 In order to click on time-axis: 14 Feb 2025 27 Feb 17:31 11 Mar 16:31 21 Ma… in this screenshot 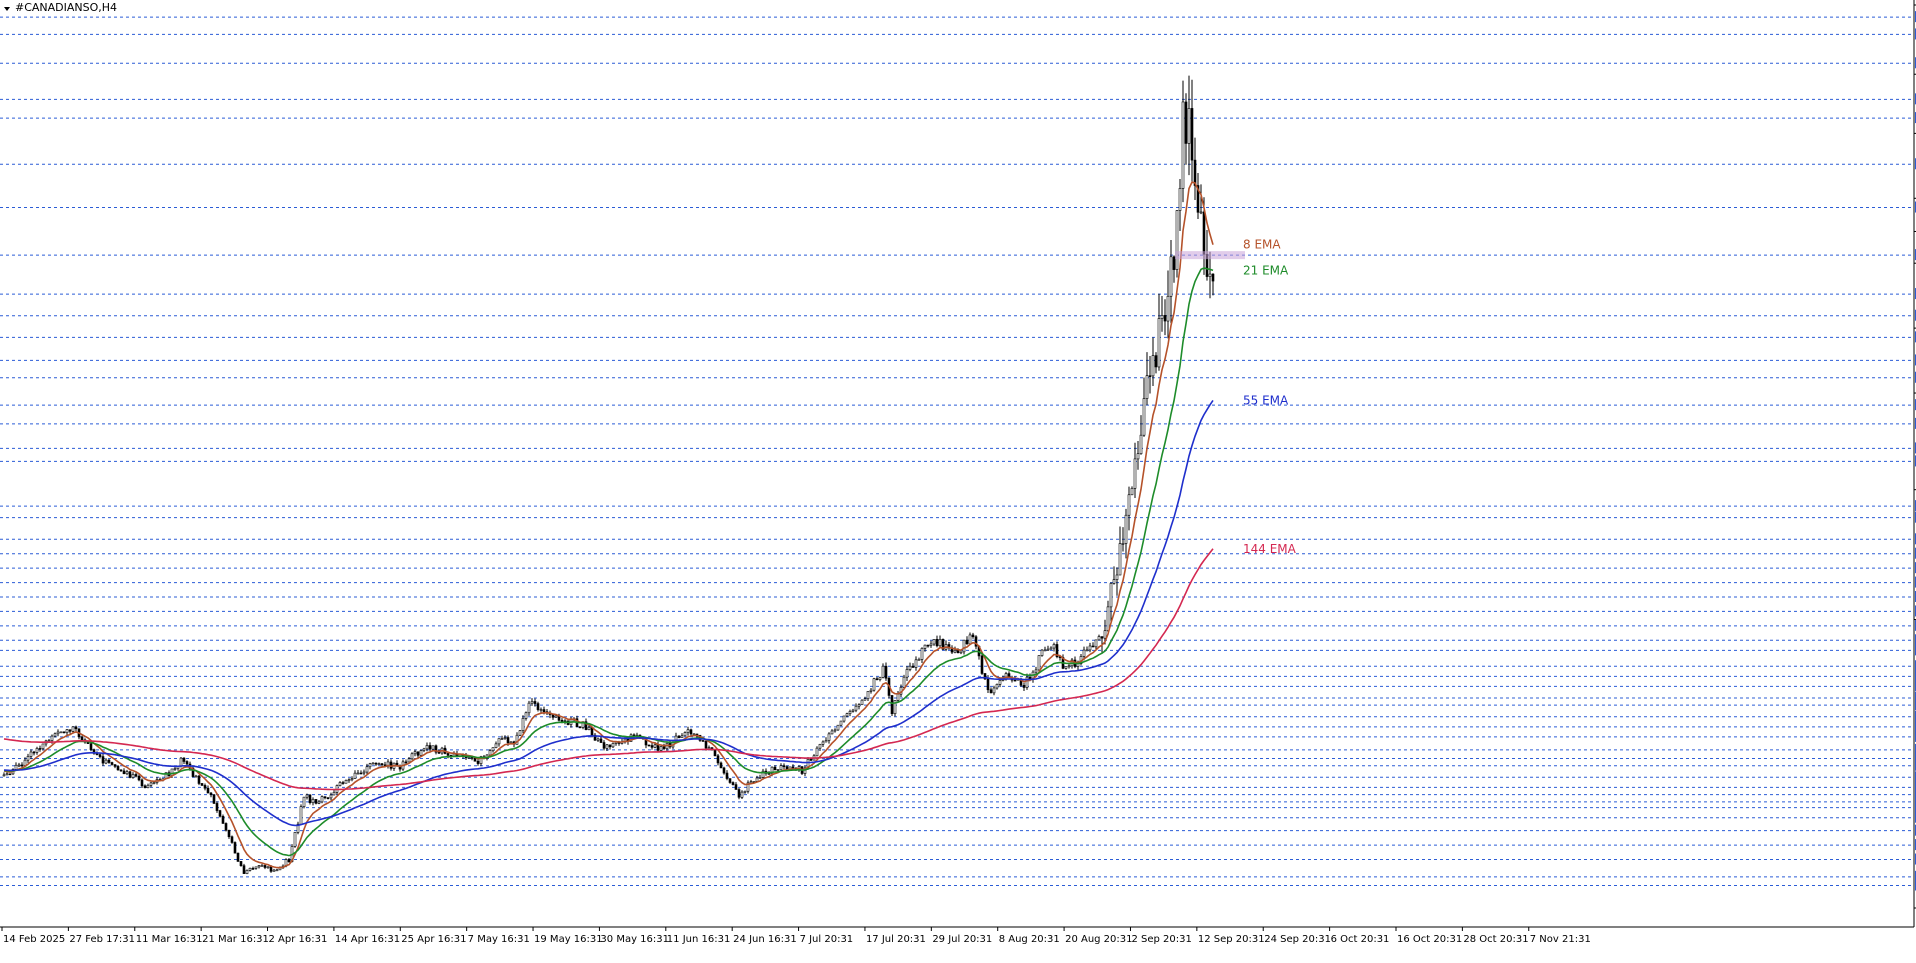, I will do `click(796, 936)`.